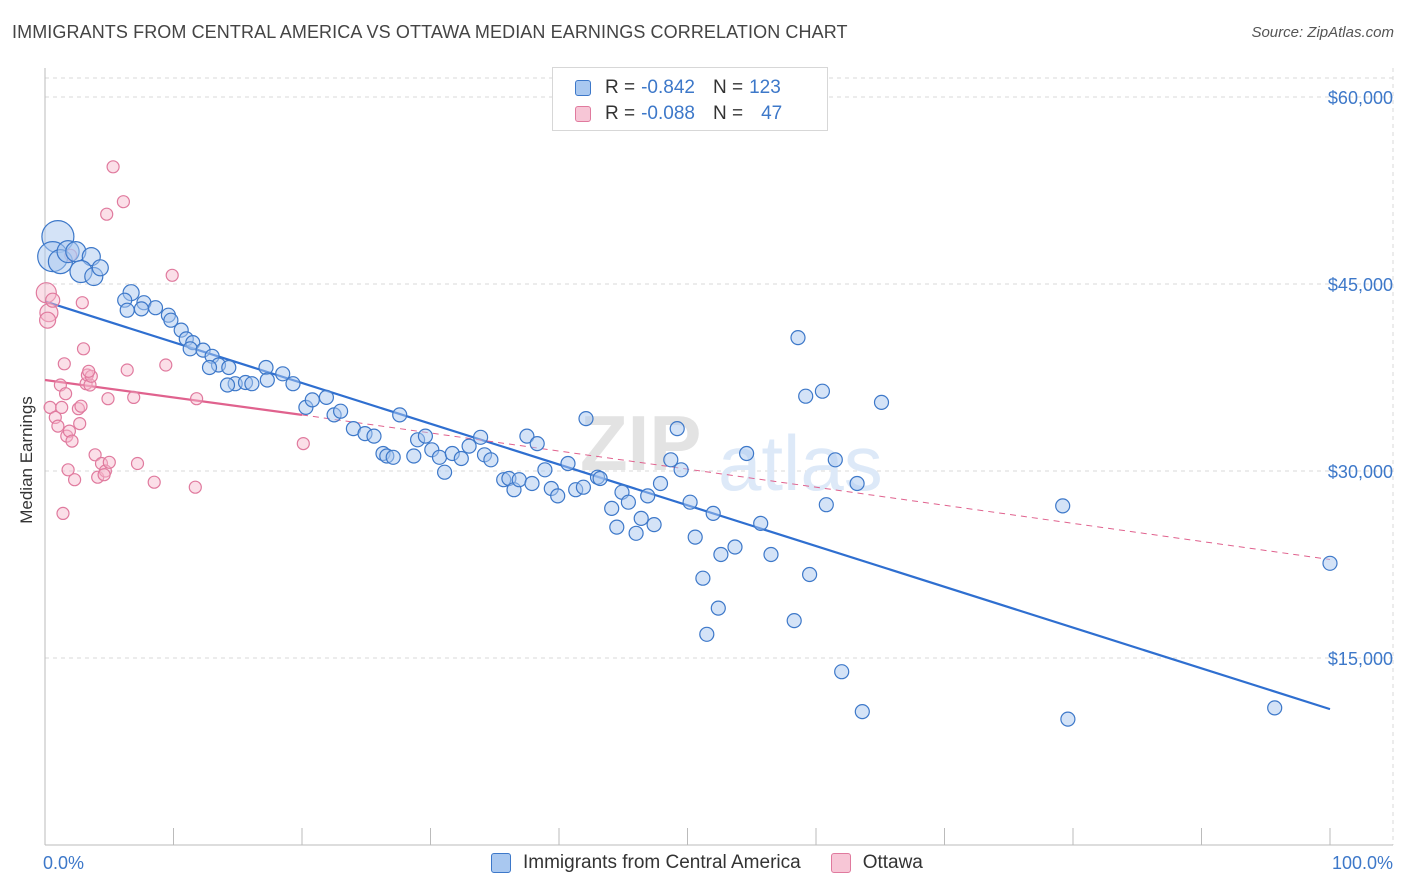  Describe the element at coordinates (1362, 863) in the screenshot. I see `x-tick-label-max: 100.0%` at that location.